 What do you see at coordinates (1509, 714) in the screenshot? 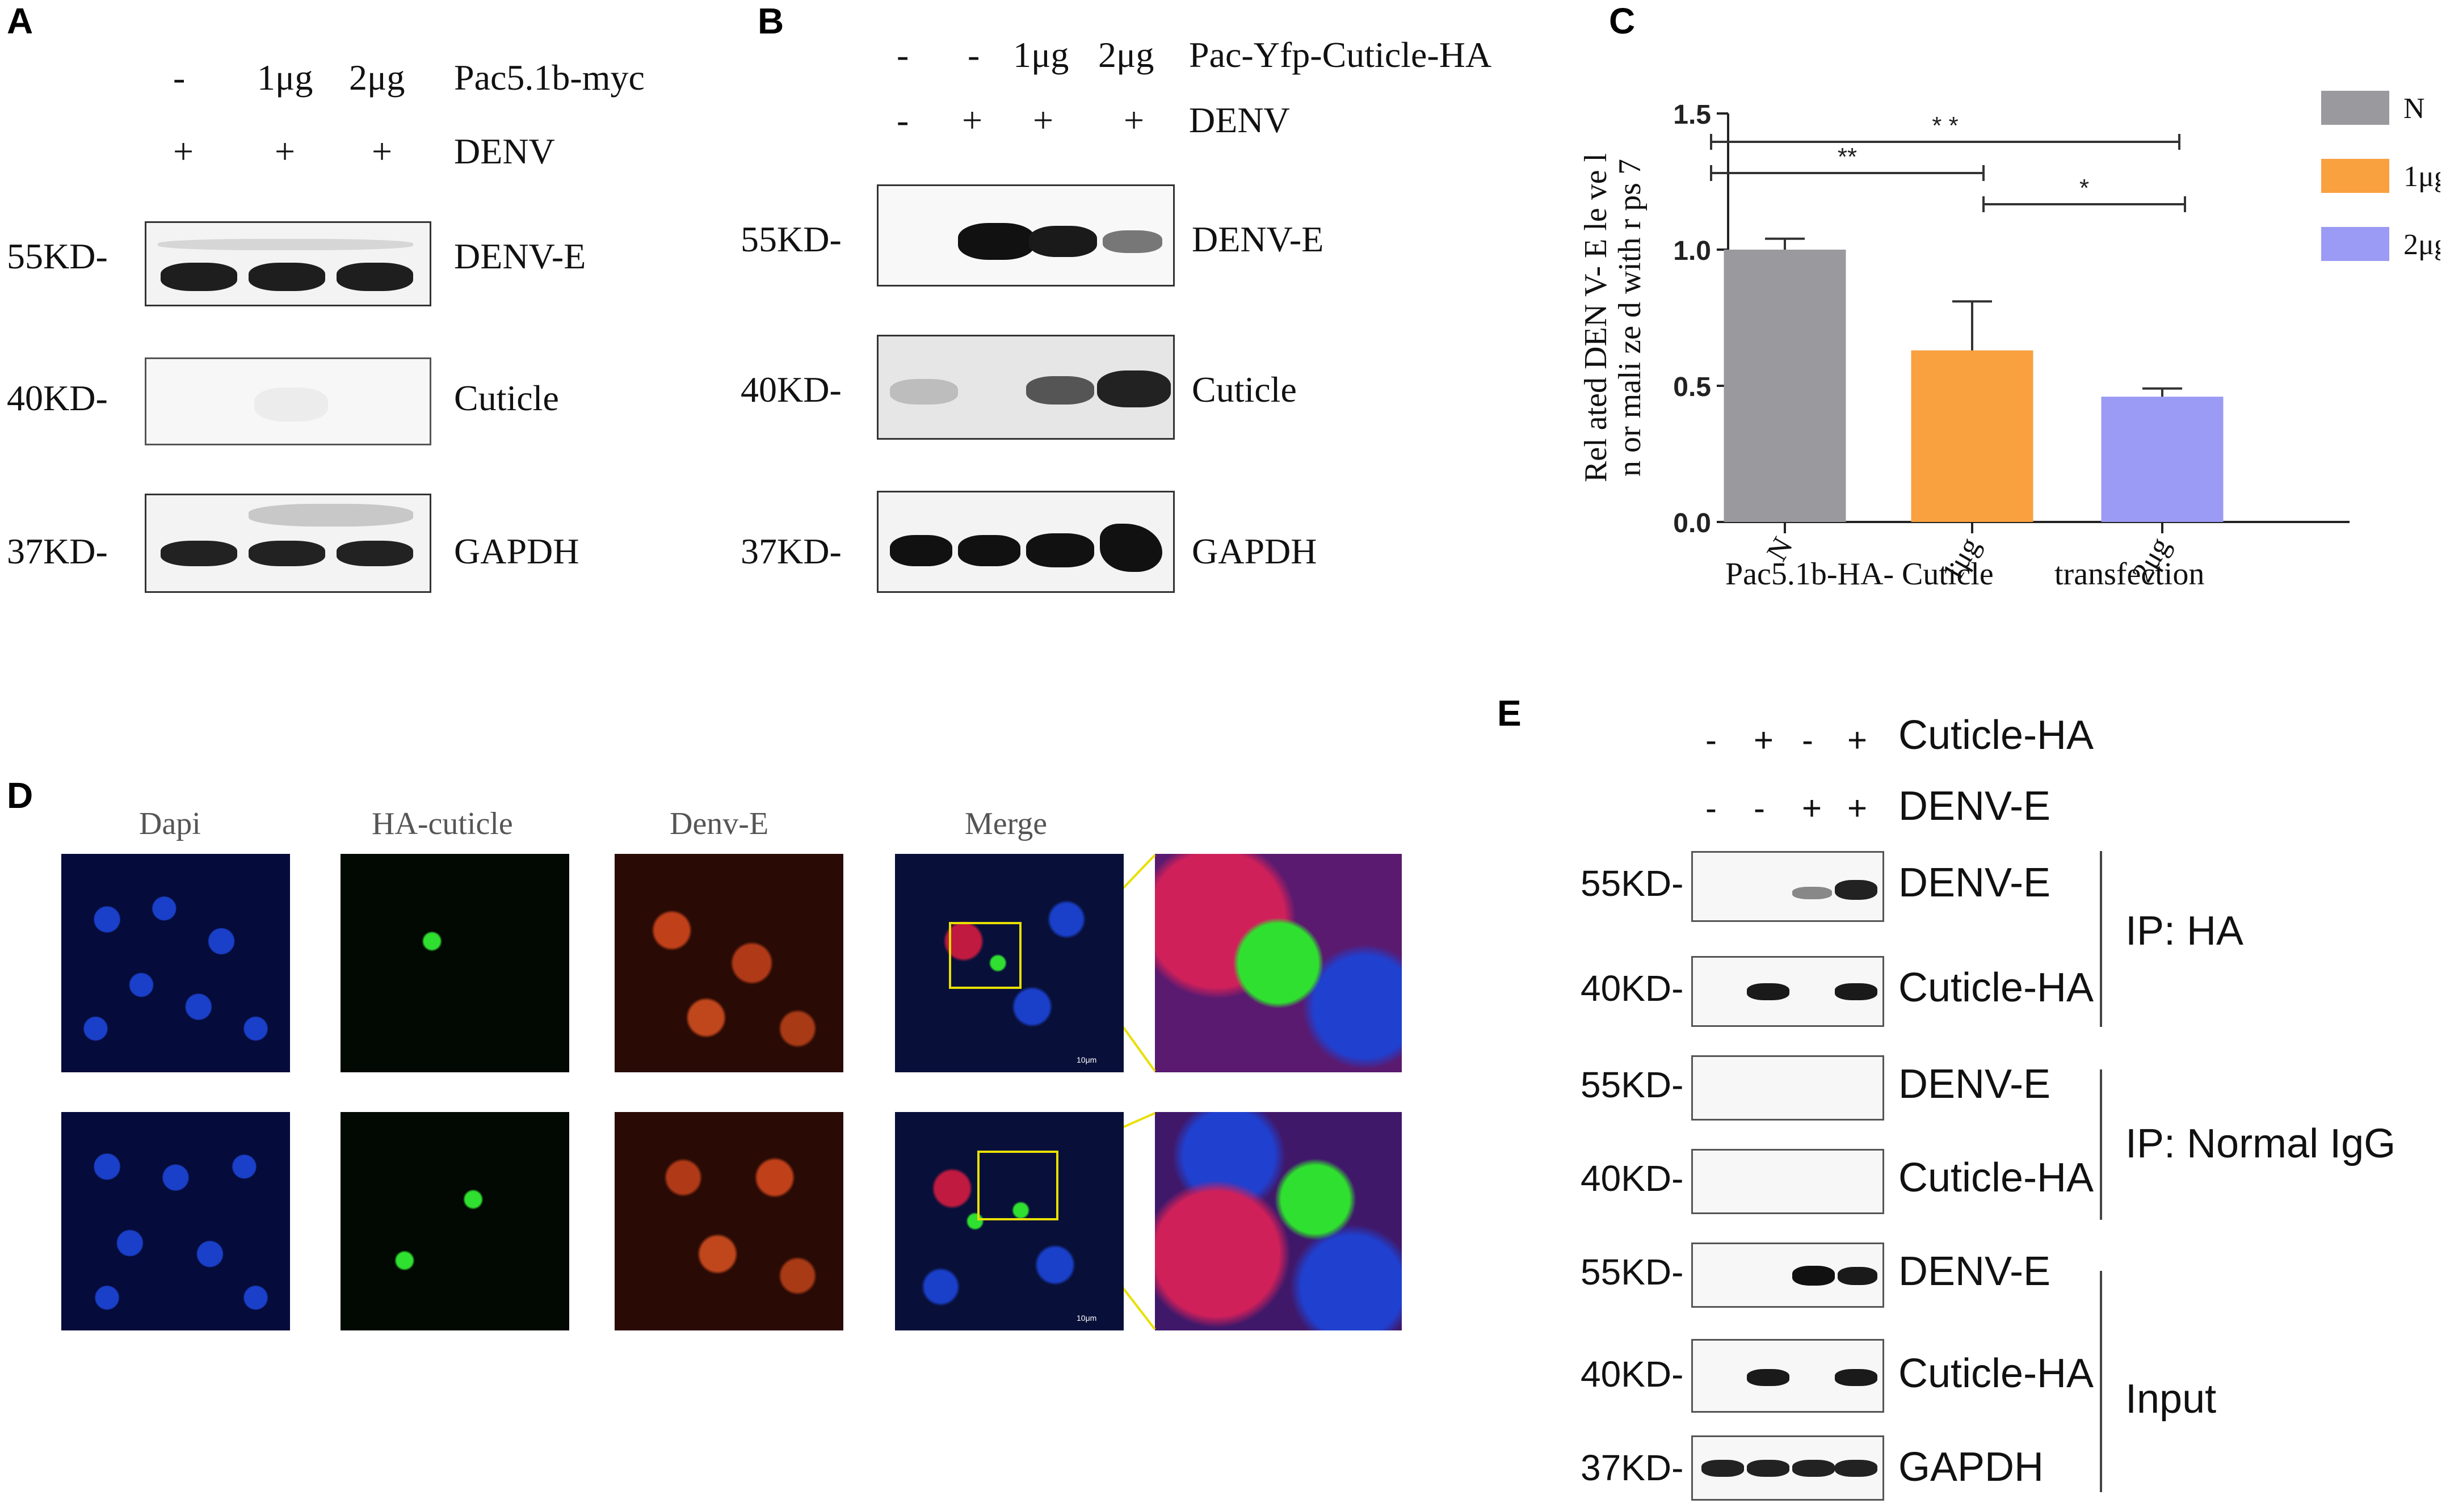
I see `panel-letter-e: E` at bounding box center [1509, 714].